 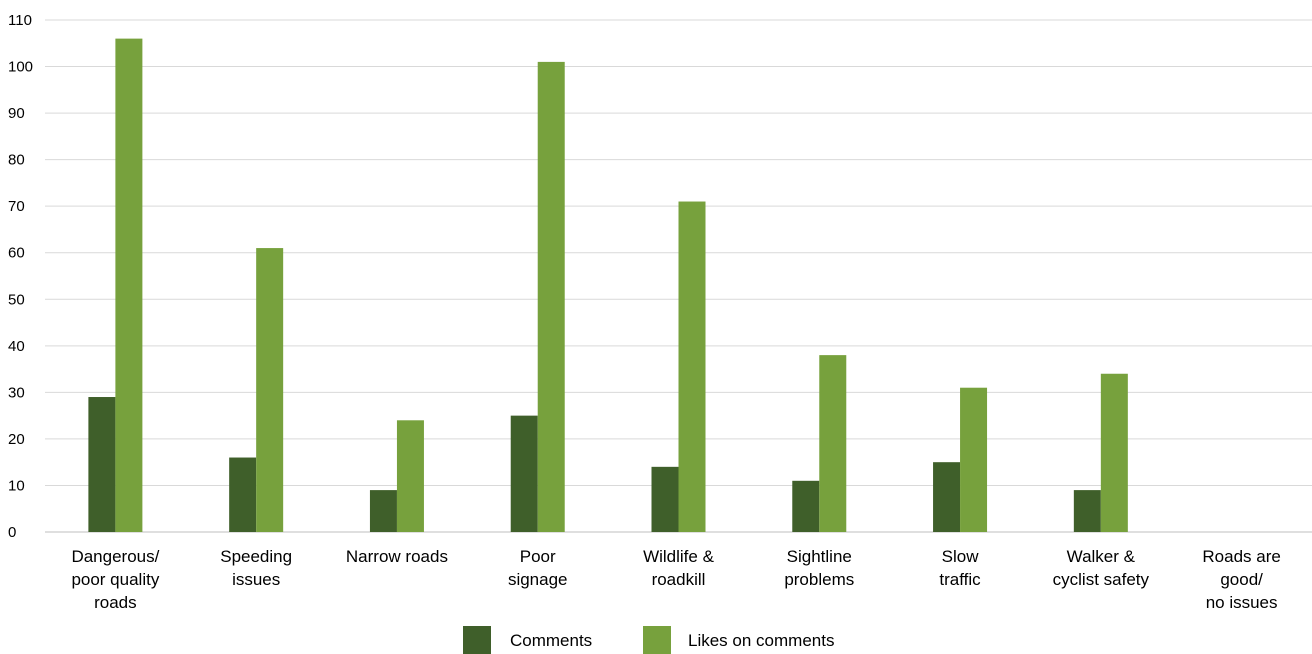 What do you see at coordinates (679, 568) in the screenshot?
I see `x-category-label: Wildlife & roadkill` at bounding box center [679, 568].